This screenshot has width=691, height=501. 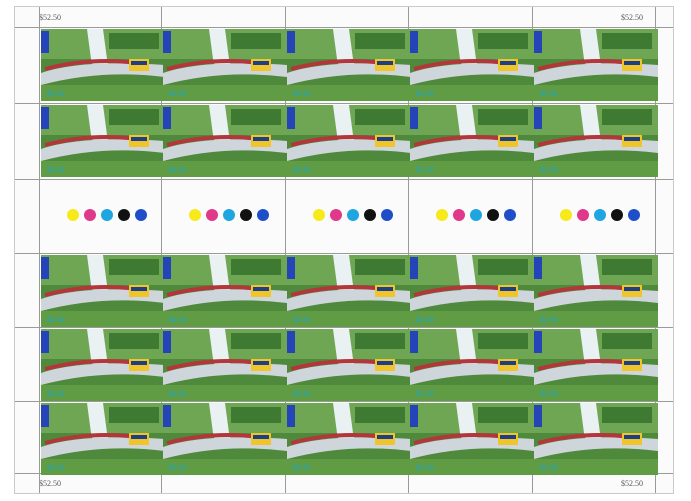 I want to click on sheet-value-top-right: $52.50, so click(x=632, y=17).